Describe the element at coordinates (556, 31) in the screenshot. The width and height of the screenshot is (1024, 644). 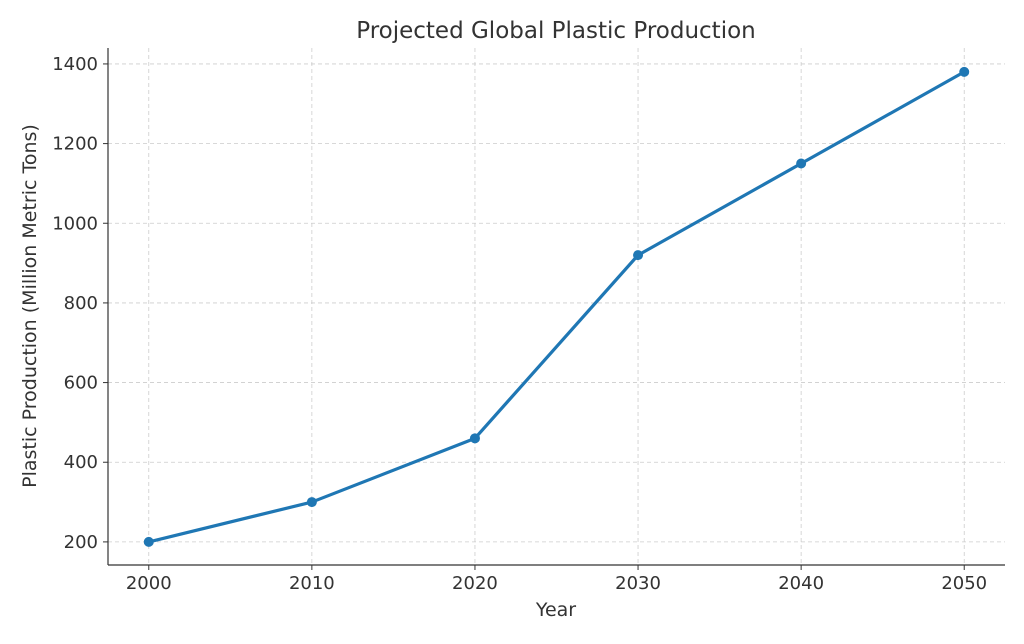
I see `chart-title: Projected Global Plastic Production` at that location.